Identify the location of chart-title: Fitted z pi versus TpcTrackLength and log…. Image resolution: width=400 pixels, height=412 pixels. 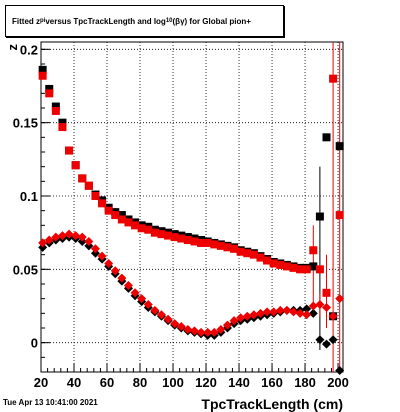
(144, 21).